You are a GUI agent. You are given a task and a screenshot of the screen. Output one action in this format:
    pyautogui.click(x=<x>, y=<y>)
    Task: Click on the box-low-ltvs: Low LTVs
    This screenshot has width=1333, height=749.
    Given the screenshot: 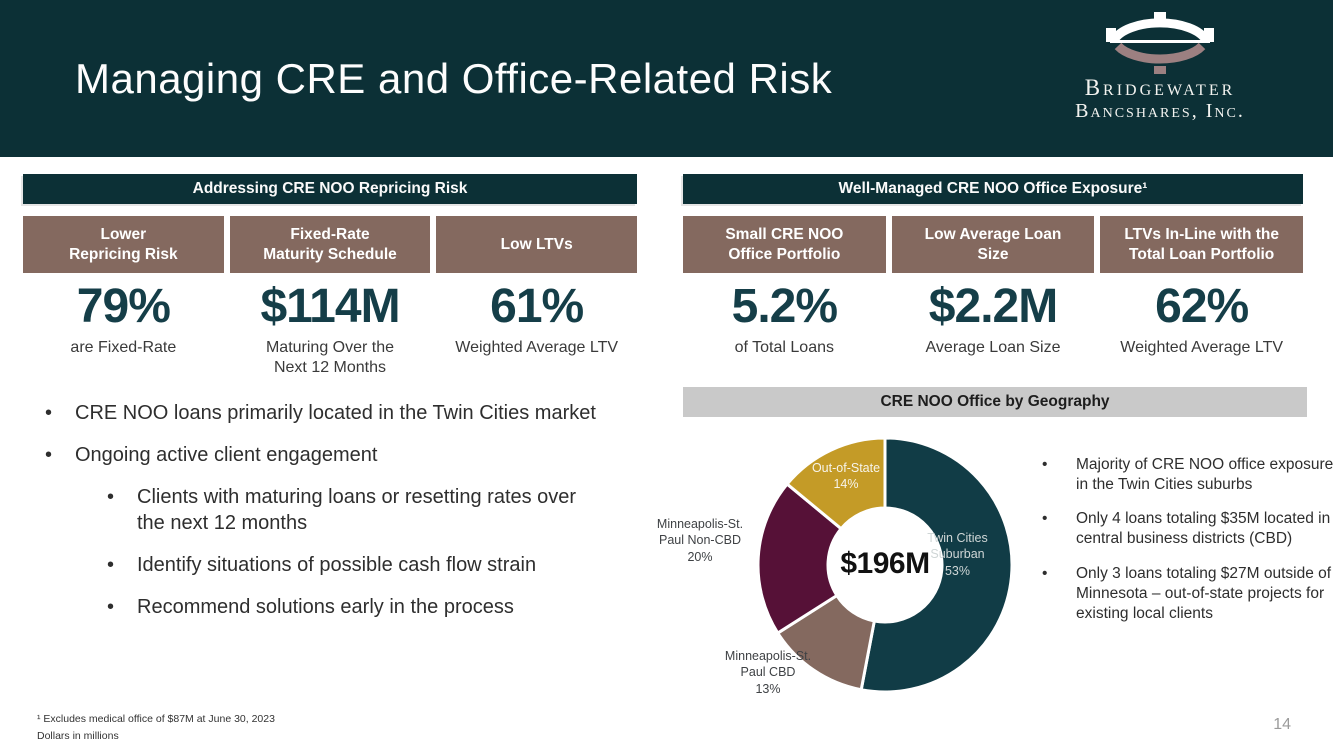 What is the action you would take?
    pyautogui.click(x=537, y=244)
    